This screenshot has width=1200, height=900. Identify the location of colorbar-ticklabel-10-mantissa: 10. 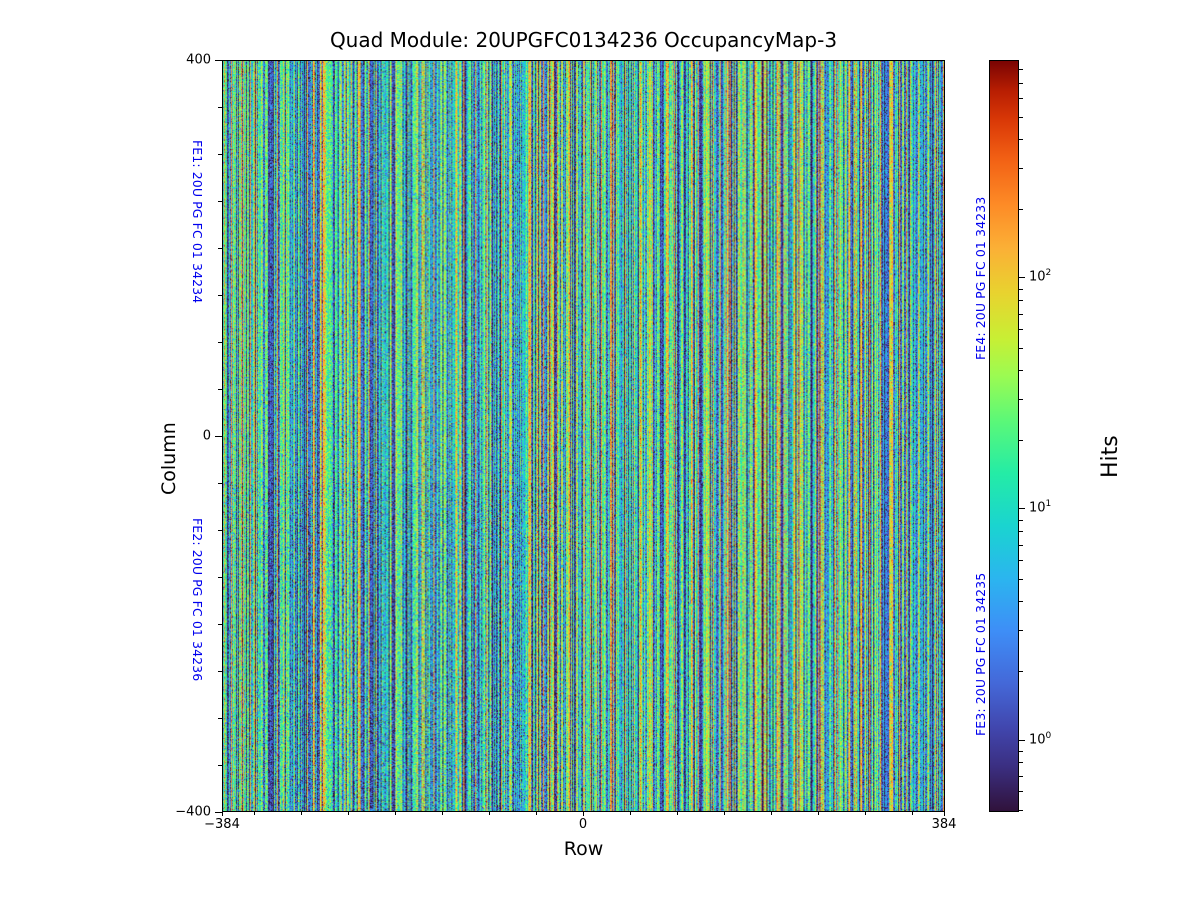
(1037, 508).